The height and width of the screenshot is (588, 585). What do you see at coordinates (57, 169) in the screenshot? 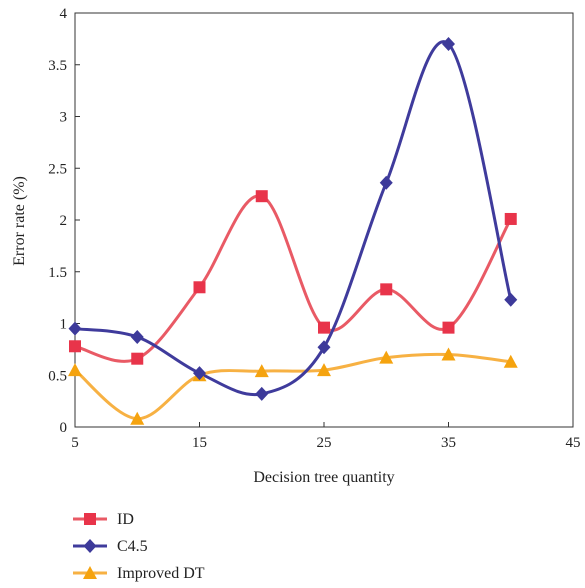
I see `y-tick-label: 2.5` at bounding box center [57, 169].